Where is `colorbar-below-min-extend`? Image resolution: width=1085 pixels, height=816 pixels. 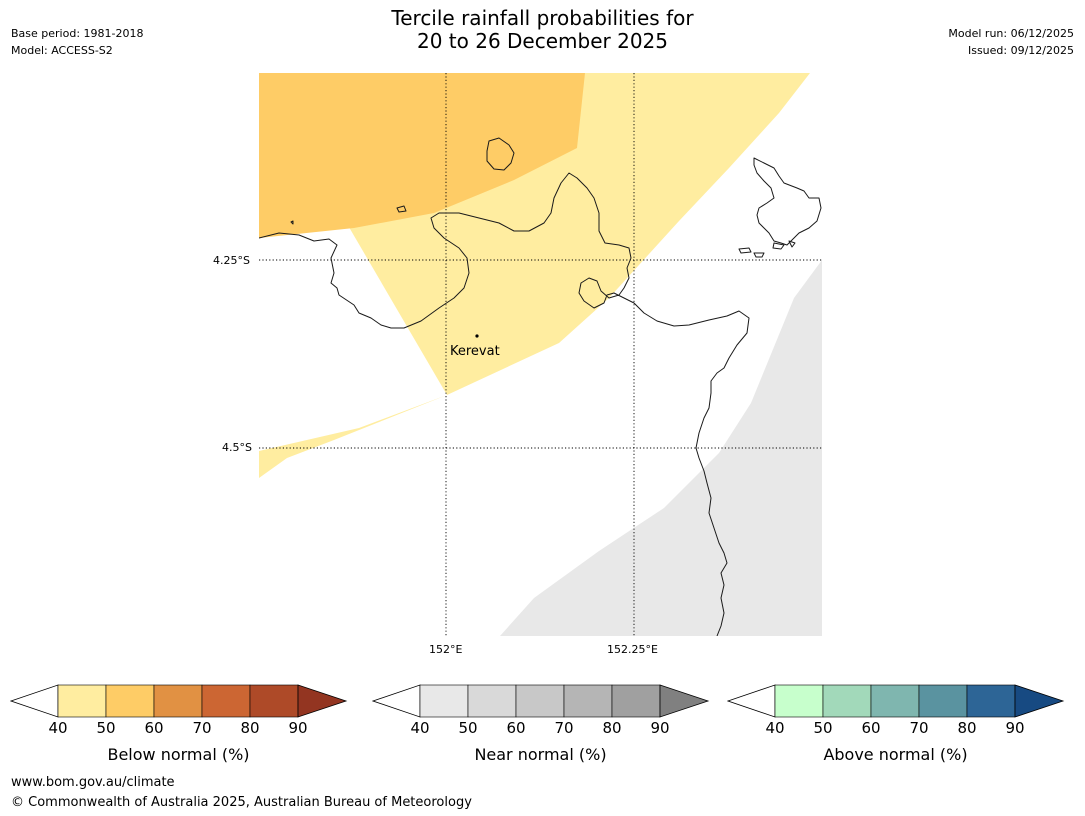
colorbar-below-min-extend is located at coordinates (34, 701).